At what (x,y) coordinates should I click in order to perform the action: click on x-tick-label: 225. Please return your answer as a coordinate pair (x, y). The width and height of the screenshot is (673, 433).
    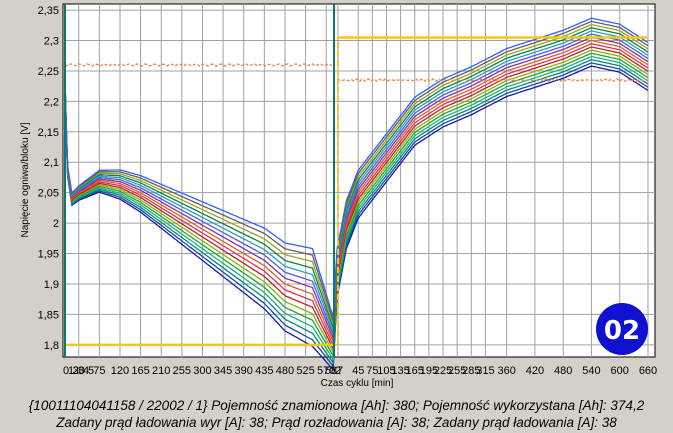
    Looking at the image, I should click on (443, 371).